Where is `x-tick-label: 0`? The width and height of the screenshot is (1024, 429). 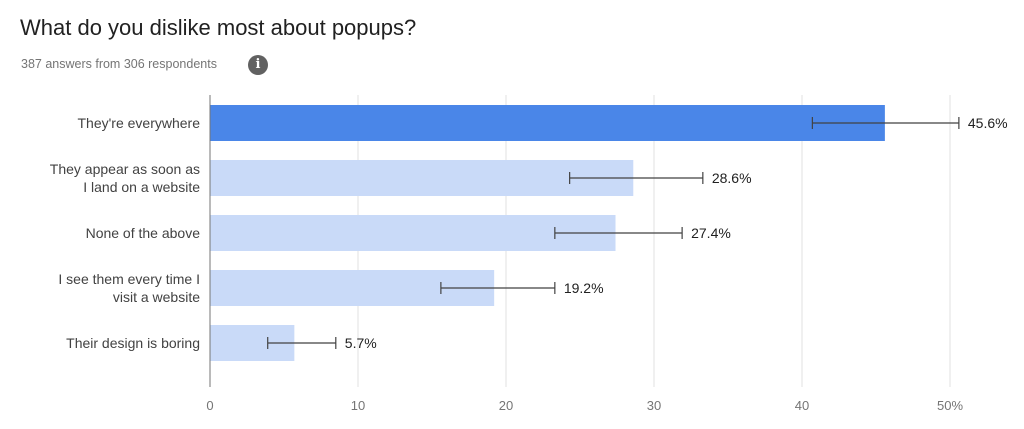
x-tick-label: 0 is located at coordinates (209, 405).